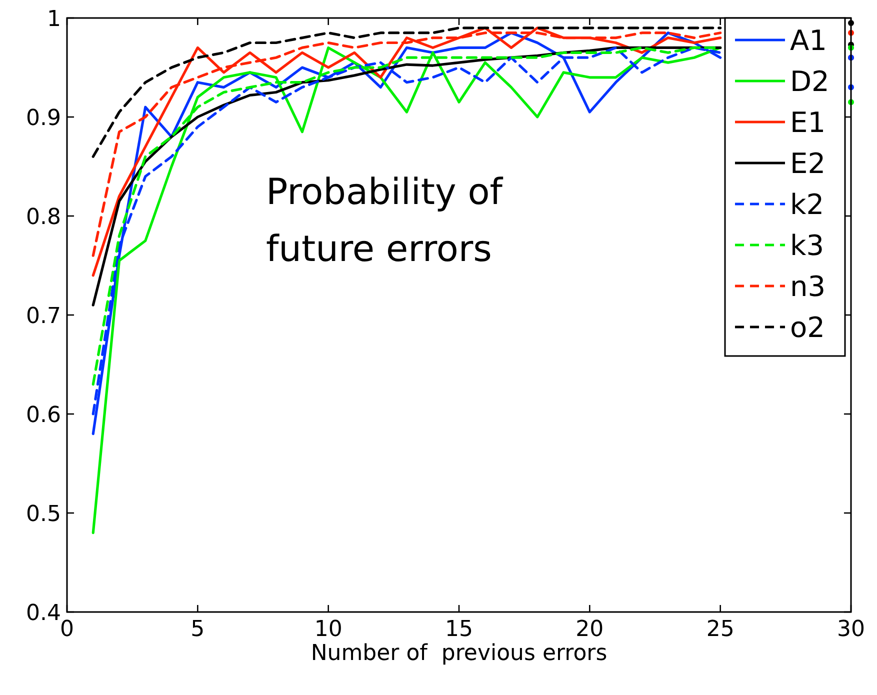 The height and width of the screenshot is (695, 877). What do you see at coordinates (385, 221) in the screenshot?
I see `annotation: Probability of future errors` at bounding box center [385, 221].